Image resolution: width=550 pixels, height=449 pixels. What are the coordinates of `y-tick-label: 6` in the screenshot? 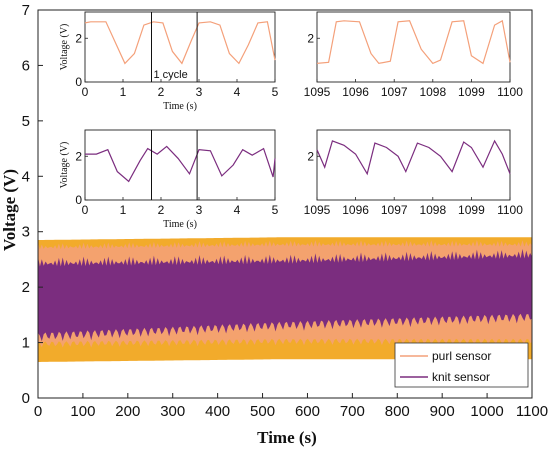 It's located at (26, 65).